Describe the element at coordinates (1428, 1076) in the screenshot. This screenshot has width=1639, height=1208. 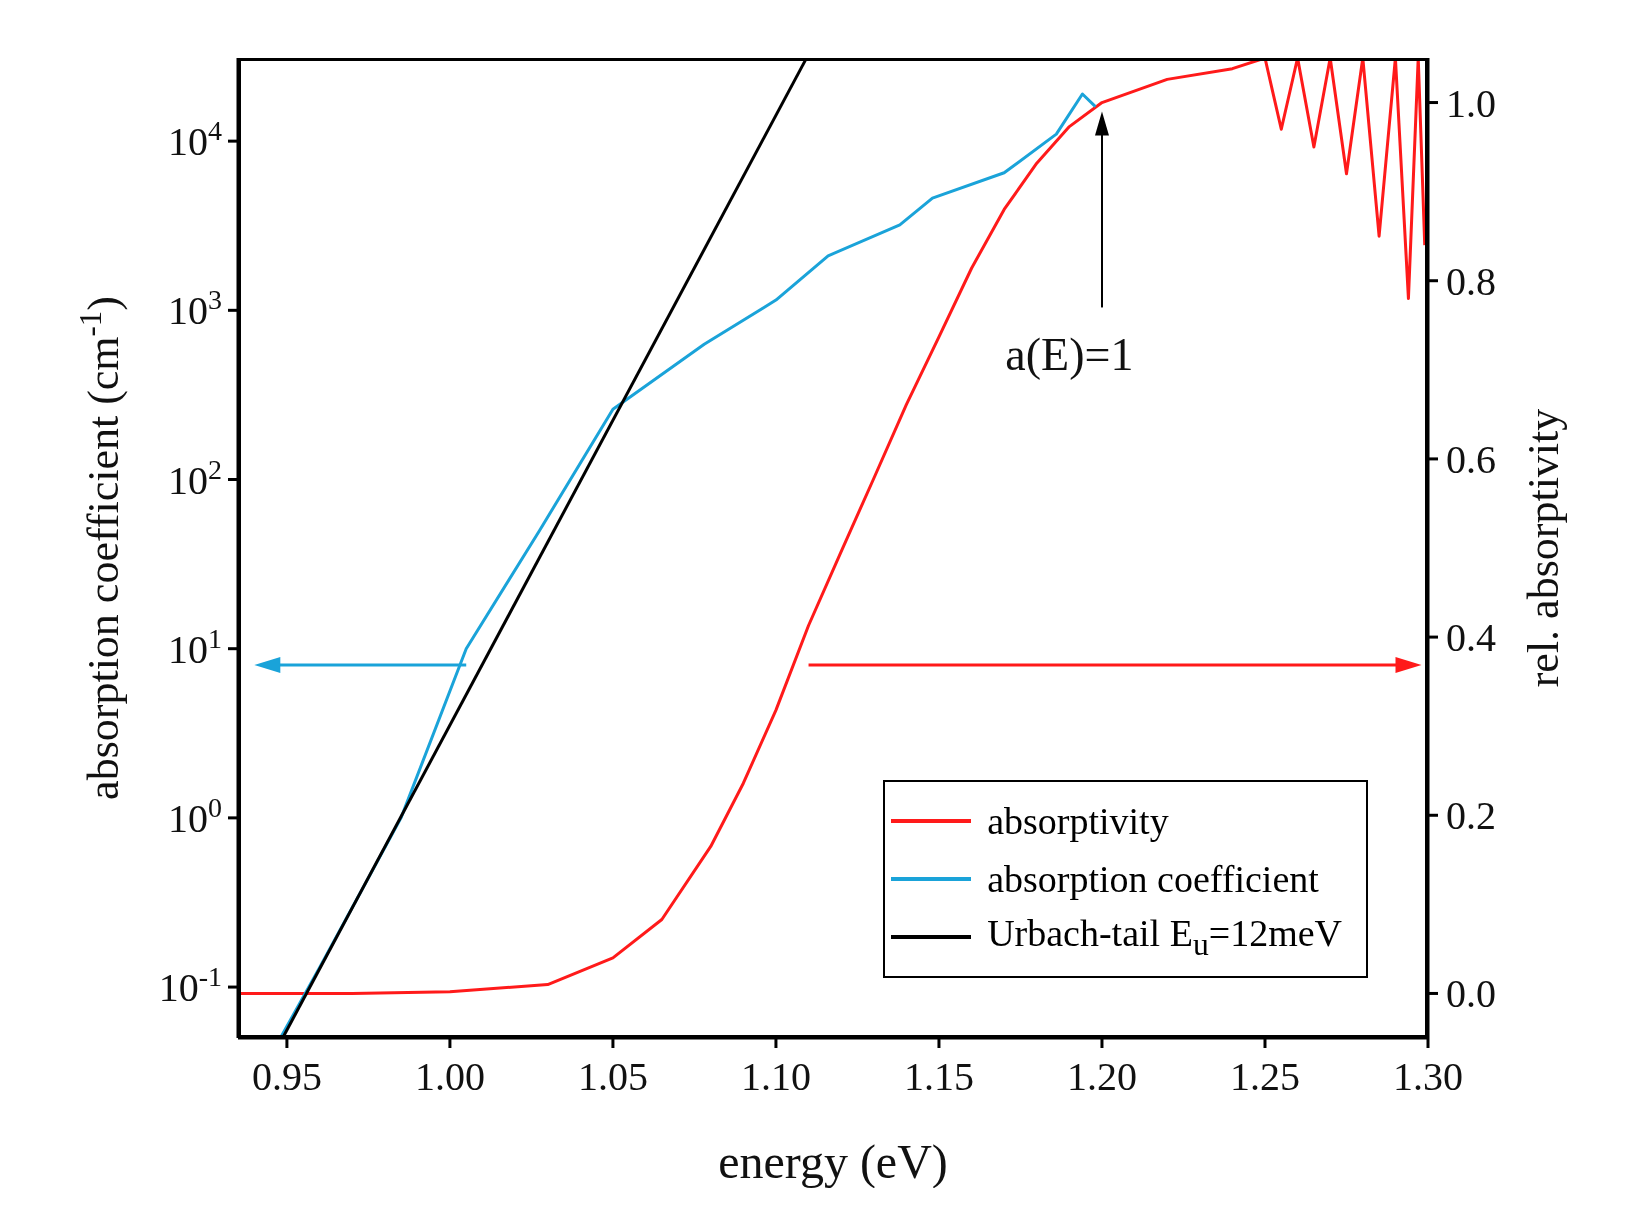
I see `x-tick-label: 1.30` at that location.